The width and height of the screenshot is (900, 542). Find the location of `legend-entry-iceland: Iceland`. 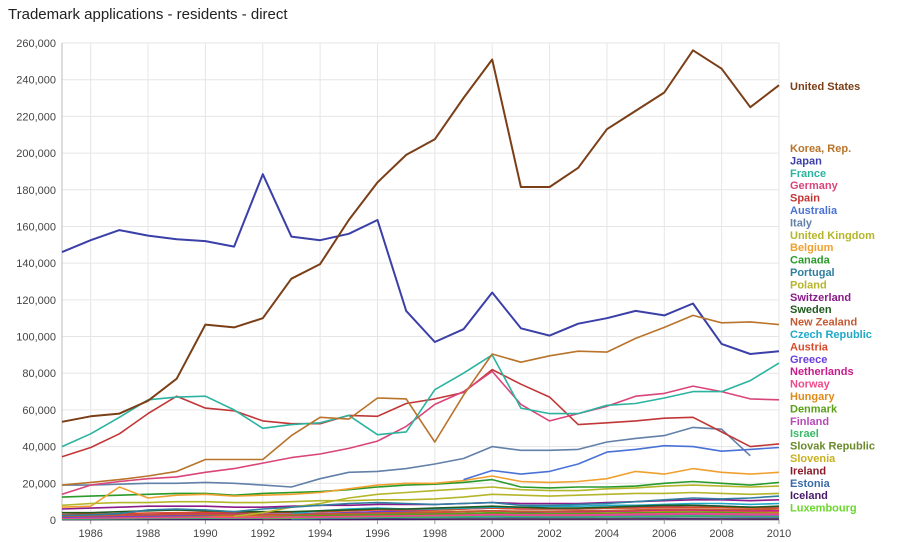

legend-entry-iceland: Iceland is located at coordinates (809, 496).